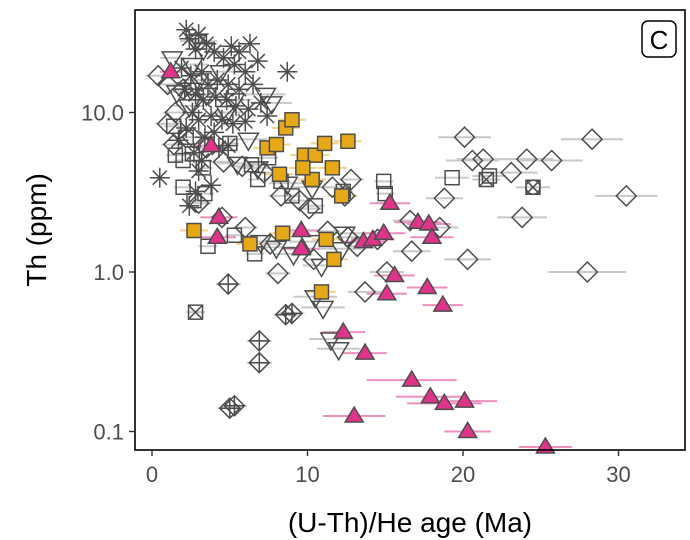 Image resolution: width=690 pixels, height=540 pixels. Describe the element at coordinates (307, 474) in the screenshot. I see `x-tick-label: 10` at that location.